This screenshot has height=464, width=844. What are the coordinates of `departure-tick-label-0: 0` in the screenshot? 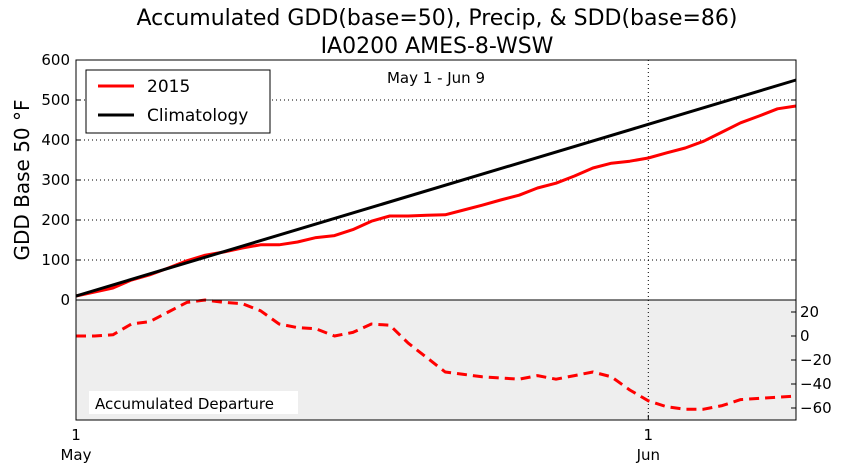 It's located at (805, 336).